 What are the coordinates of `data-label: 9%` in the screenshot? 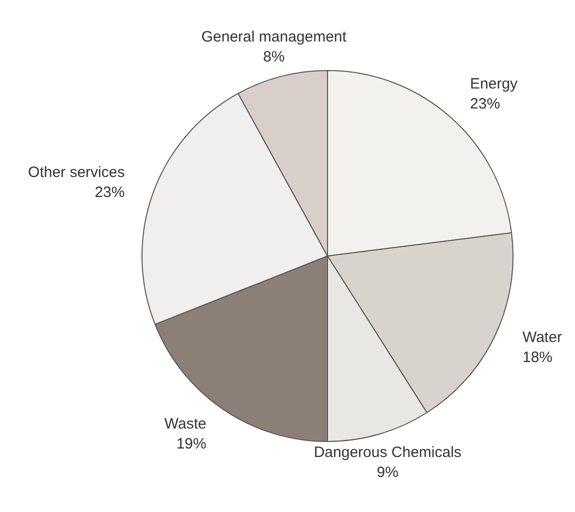 It's located at (387, 473).